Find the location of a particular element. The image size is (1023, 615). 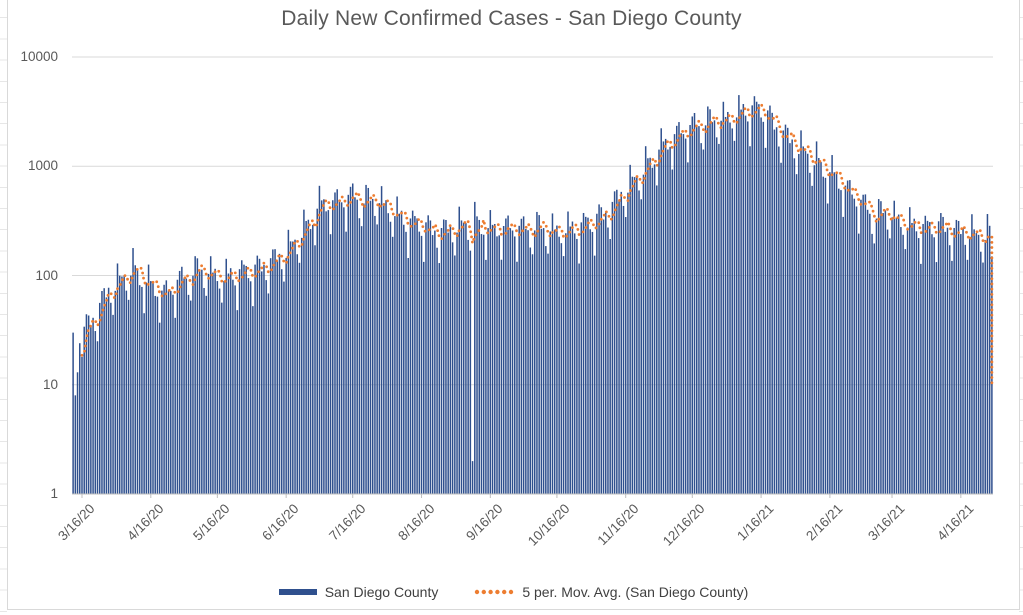

y-axis-label: 10000 is located at coordinates (39, 56).